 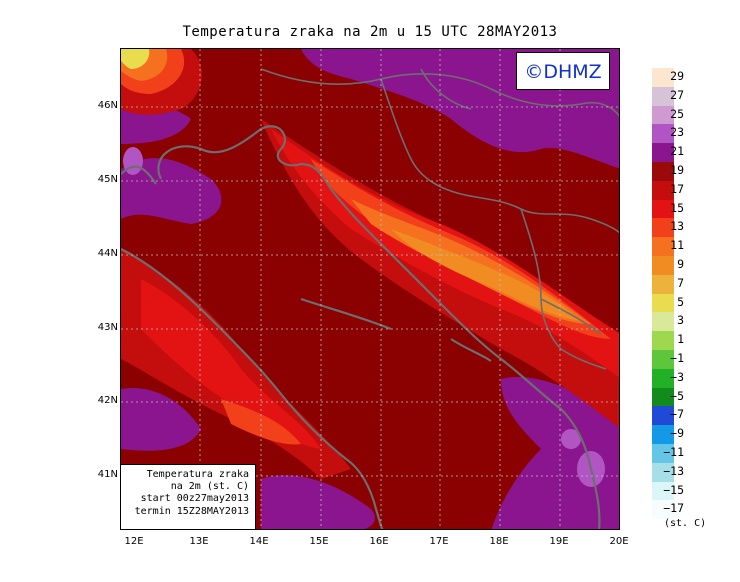 What do you see at coordinates (107, 327) in the screenshot?
I see `lat-tick: 43N` at bounding box center [107, 327].